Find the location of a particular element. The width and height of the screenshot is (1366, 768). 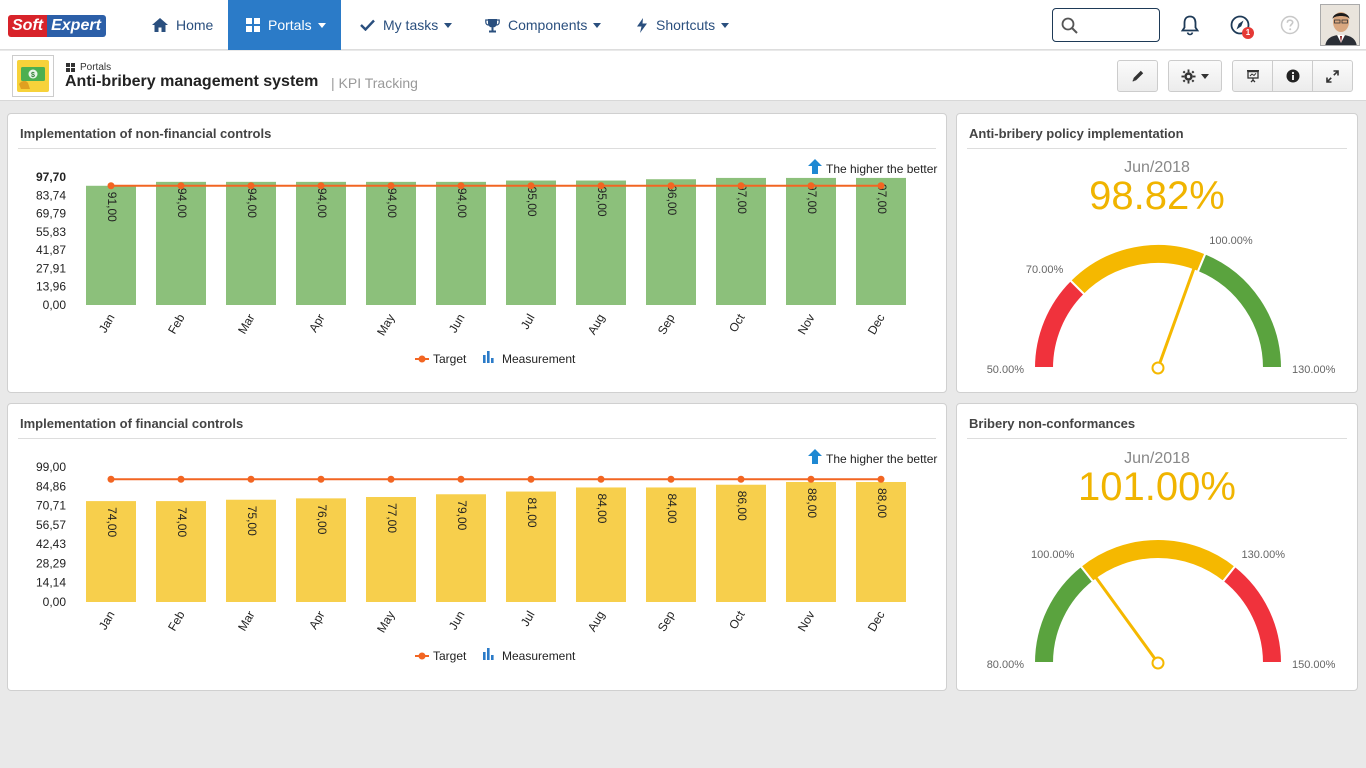

x-tick-label: Mar is located at coordinates (246, 621).